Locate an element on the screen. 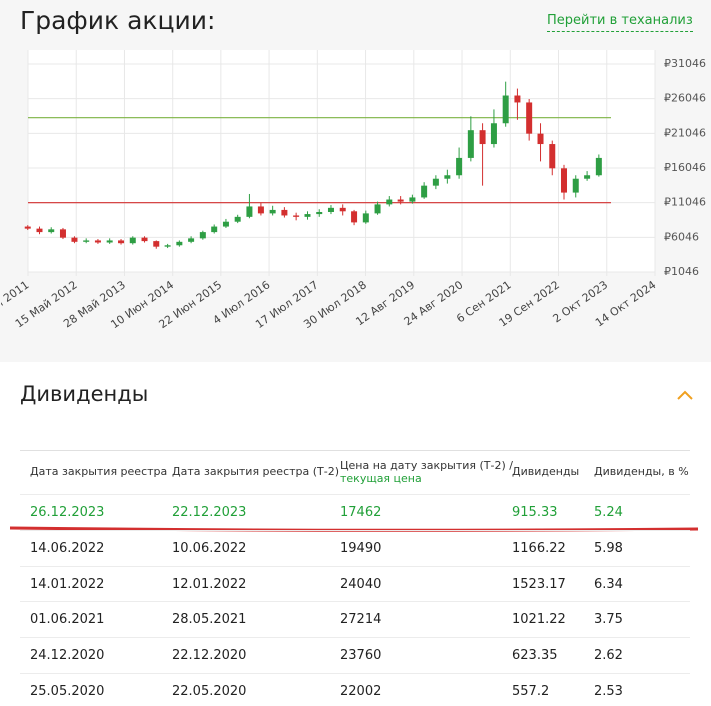  table-cell: 6.34 is located at coordinates (608, 584).